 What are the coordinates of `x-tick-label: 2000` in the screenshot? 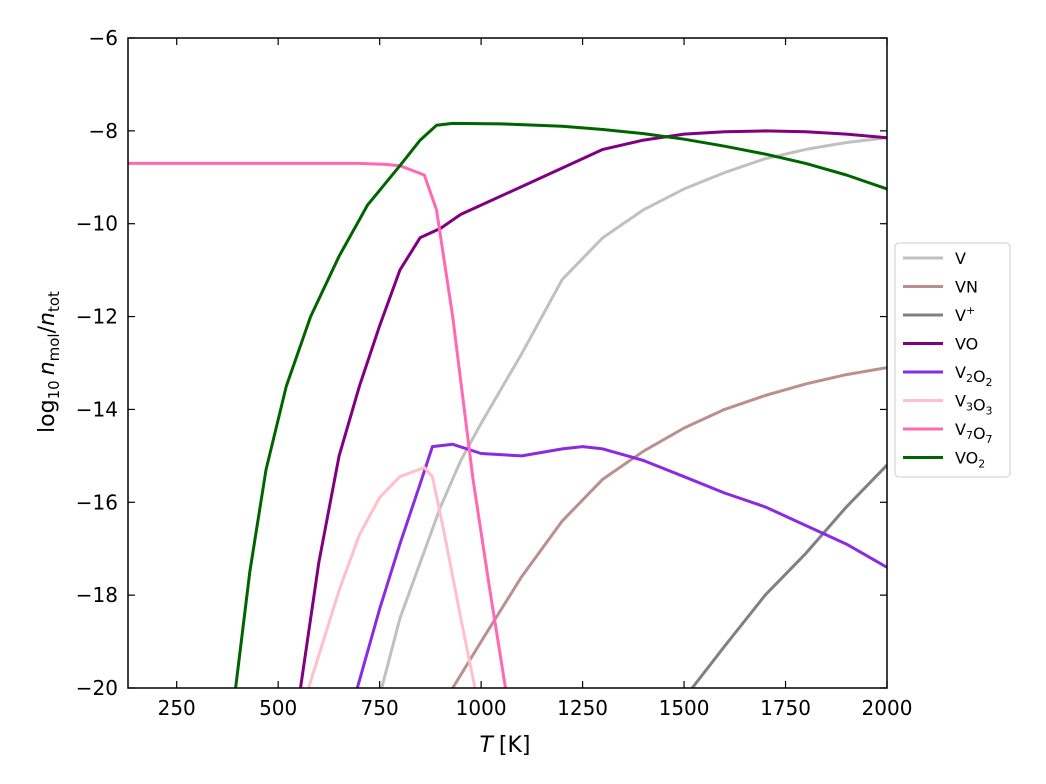 It's located at (887, 708).